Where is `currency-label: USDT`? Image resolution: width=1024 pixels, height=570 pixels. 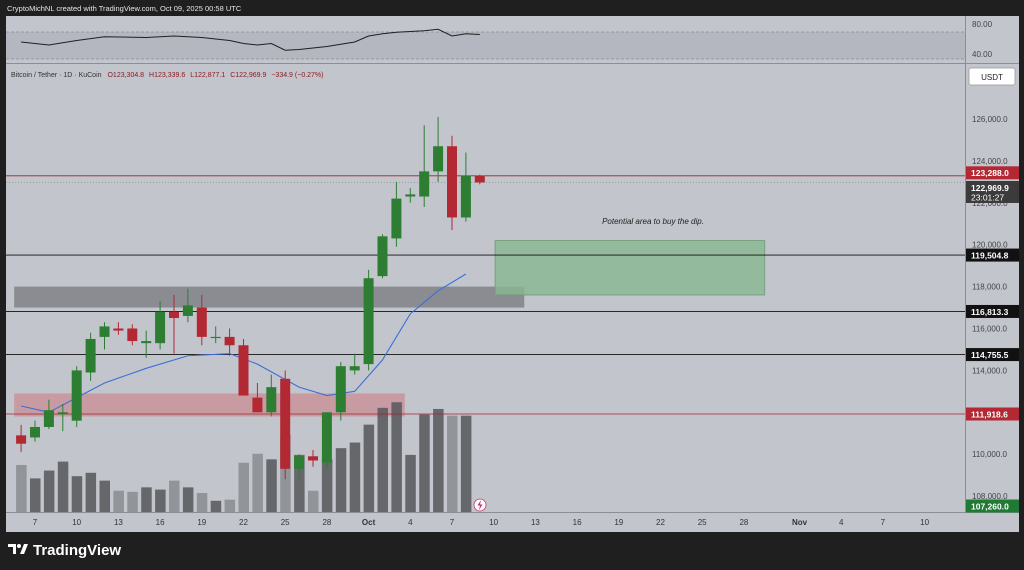
currency-label: USDT is located at coordinates (992, 77).